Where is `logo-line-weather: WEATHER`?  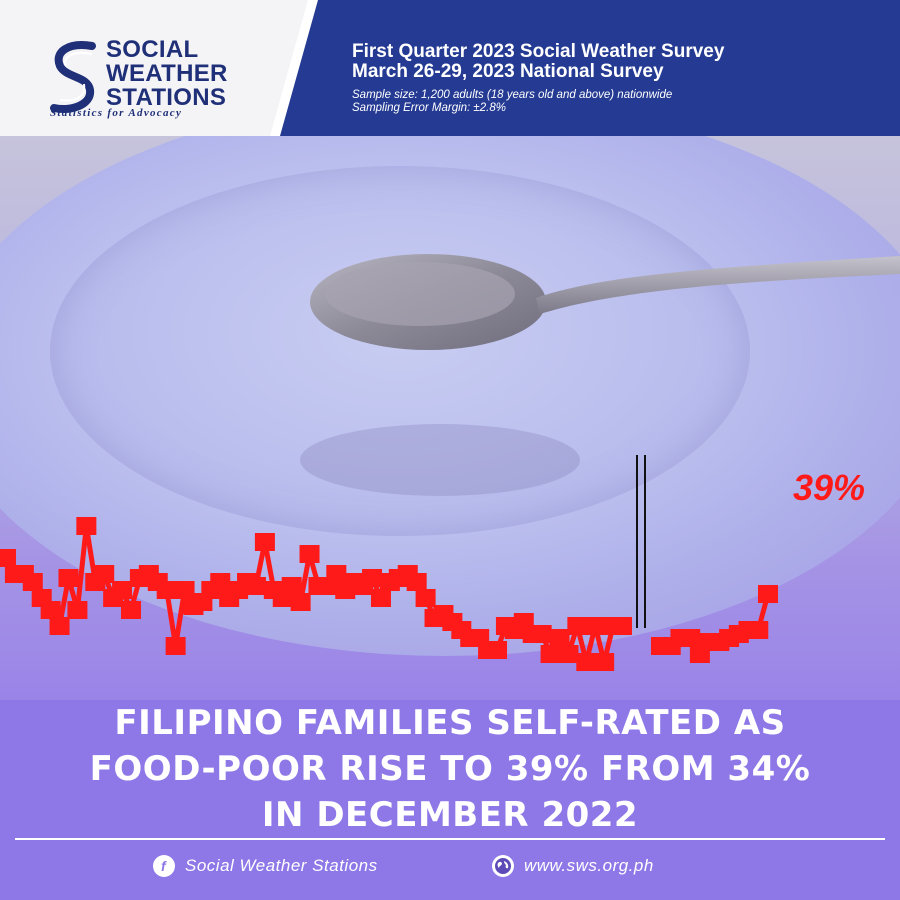
logo-line-weather: WEATHER is located at coordinates (167, 73).